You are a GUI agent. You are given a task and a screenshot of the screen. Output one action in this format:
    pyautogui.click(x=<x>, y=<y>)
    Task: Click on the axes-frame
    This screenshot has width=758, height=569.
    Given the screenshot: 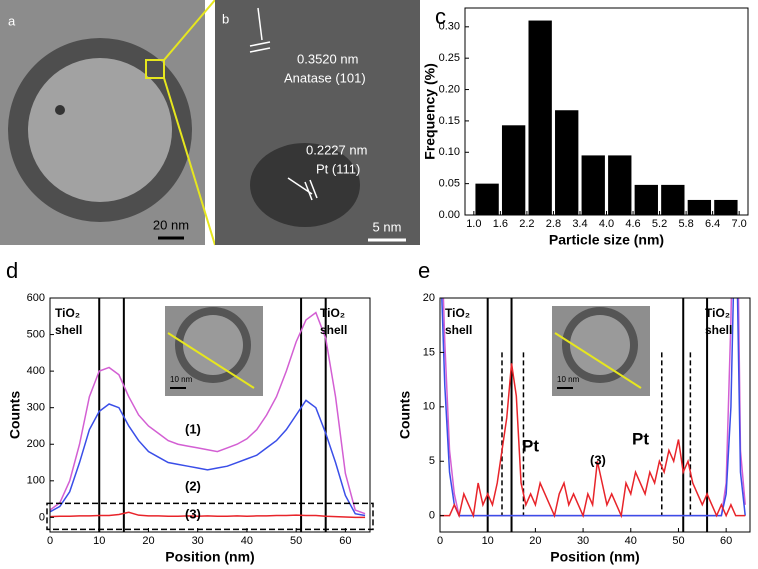 What is the action you would take?
    pyautogui.click(x=606, y=111)
    